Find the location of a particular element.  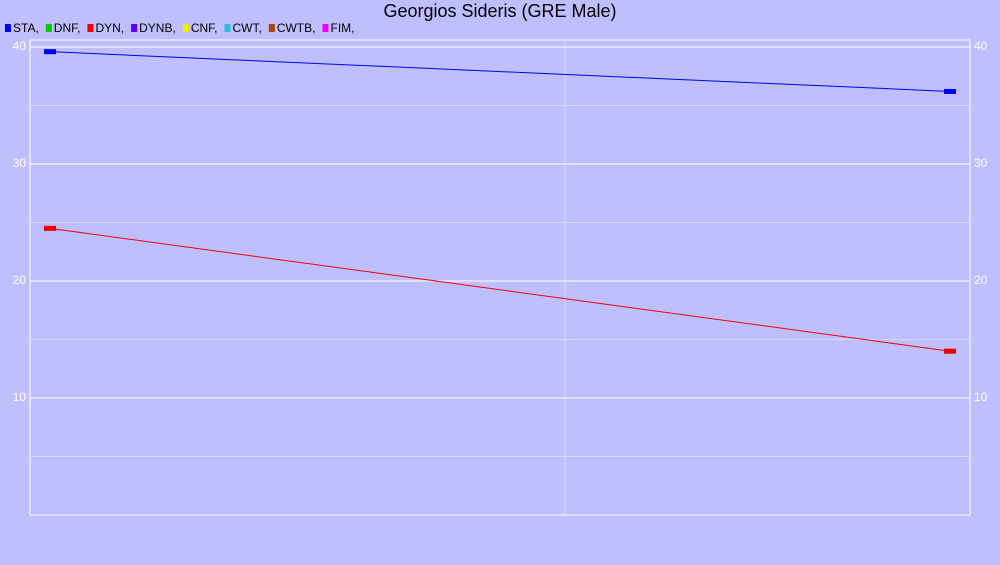

y2-tick-label: 30 is located at coordinates (981, 163).